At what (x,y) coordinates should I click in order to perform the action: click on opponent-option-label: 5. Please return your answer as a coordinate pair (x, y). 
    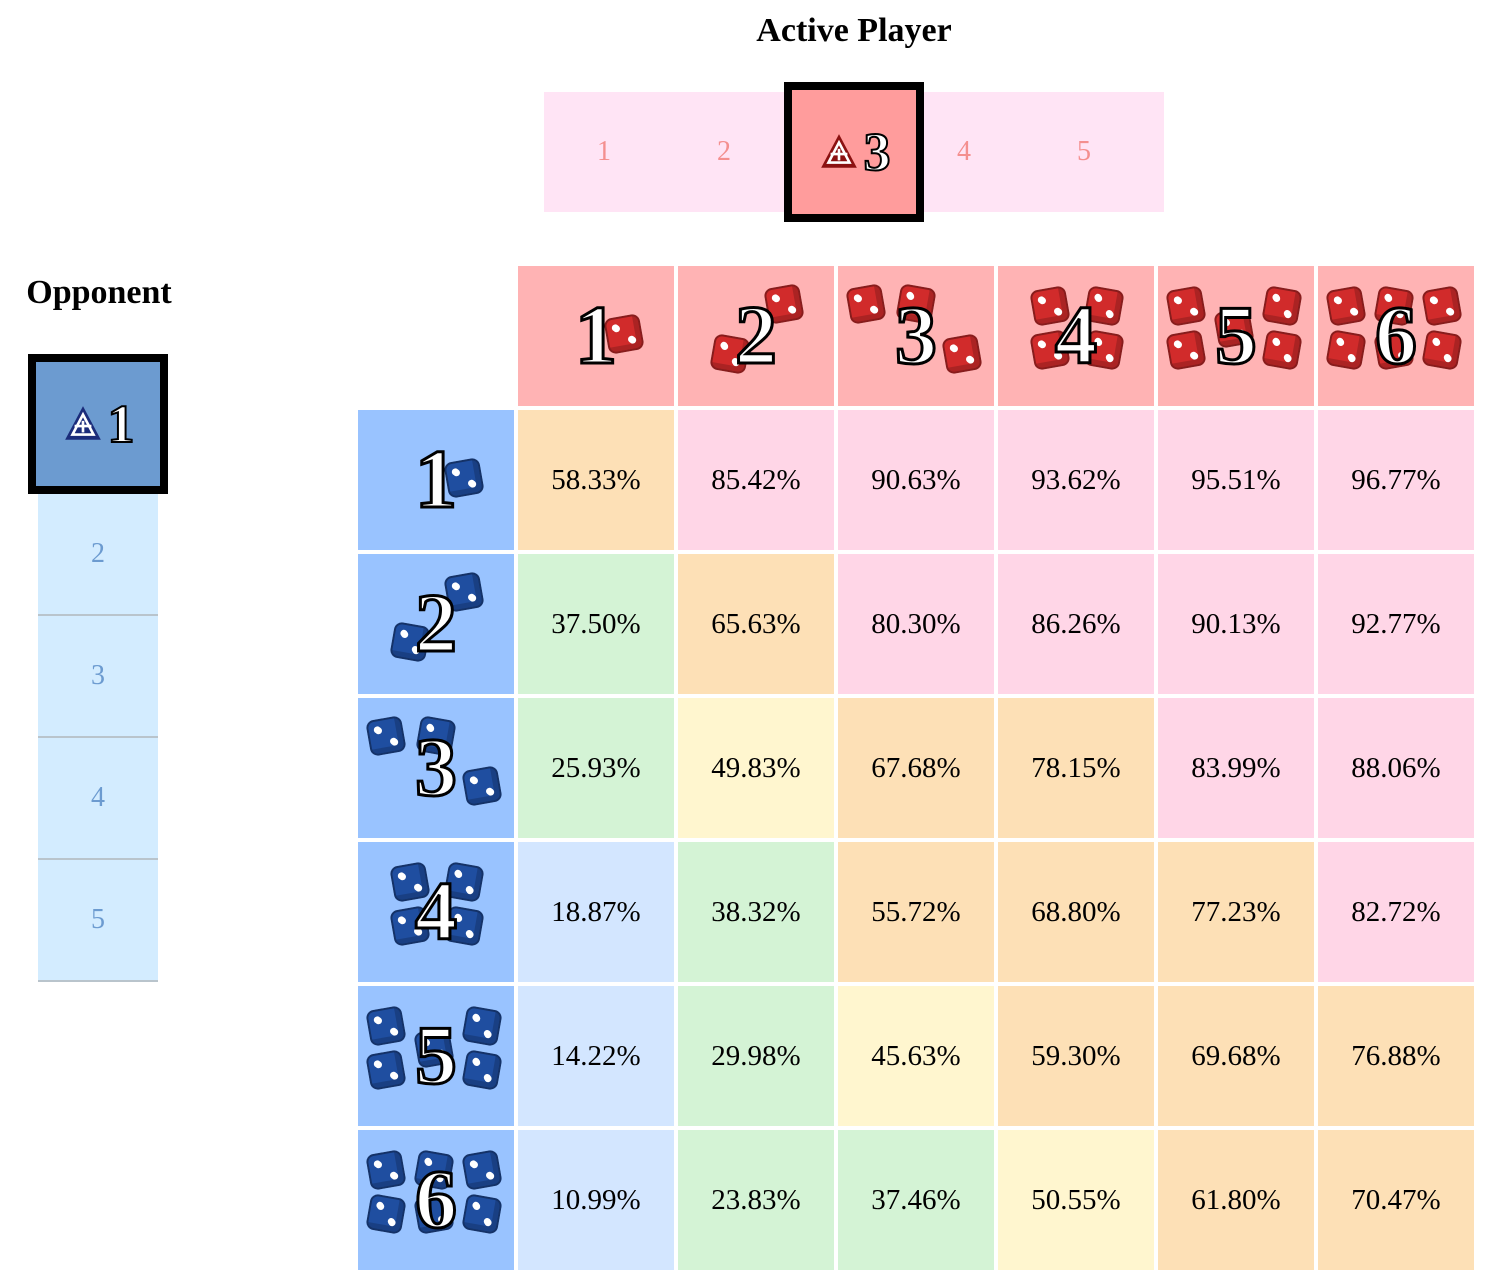
    Looking at the image, I should click on (98, 919).